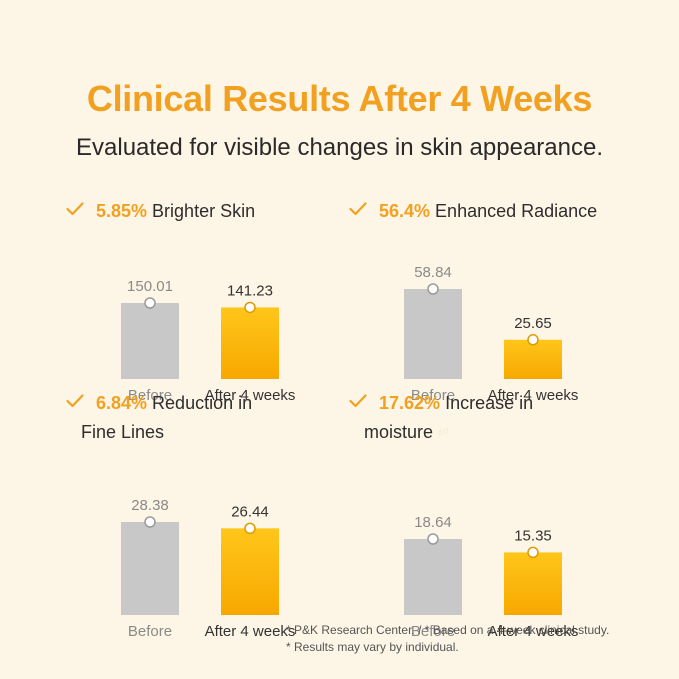  What do you see at coordinates (200, 403) in the screenshot?
I see `result-label: Reduction in` at bounding box center [200, 403].